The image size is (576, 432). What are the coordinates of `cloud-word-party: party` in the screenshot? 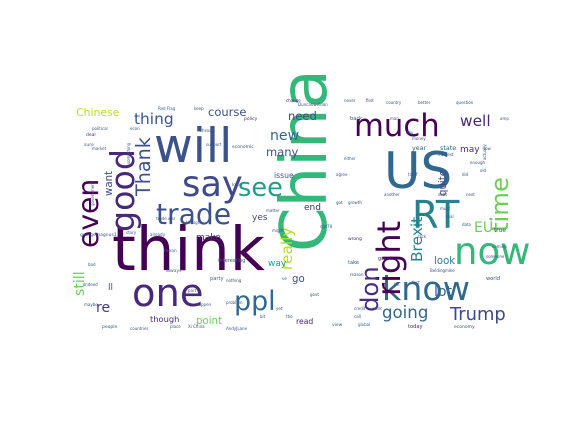 It's located at (216, 279).